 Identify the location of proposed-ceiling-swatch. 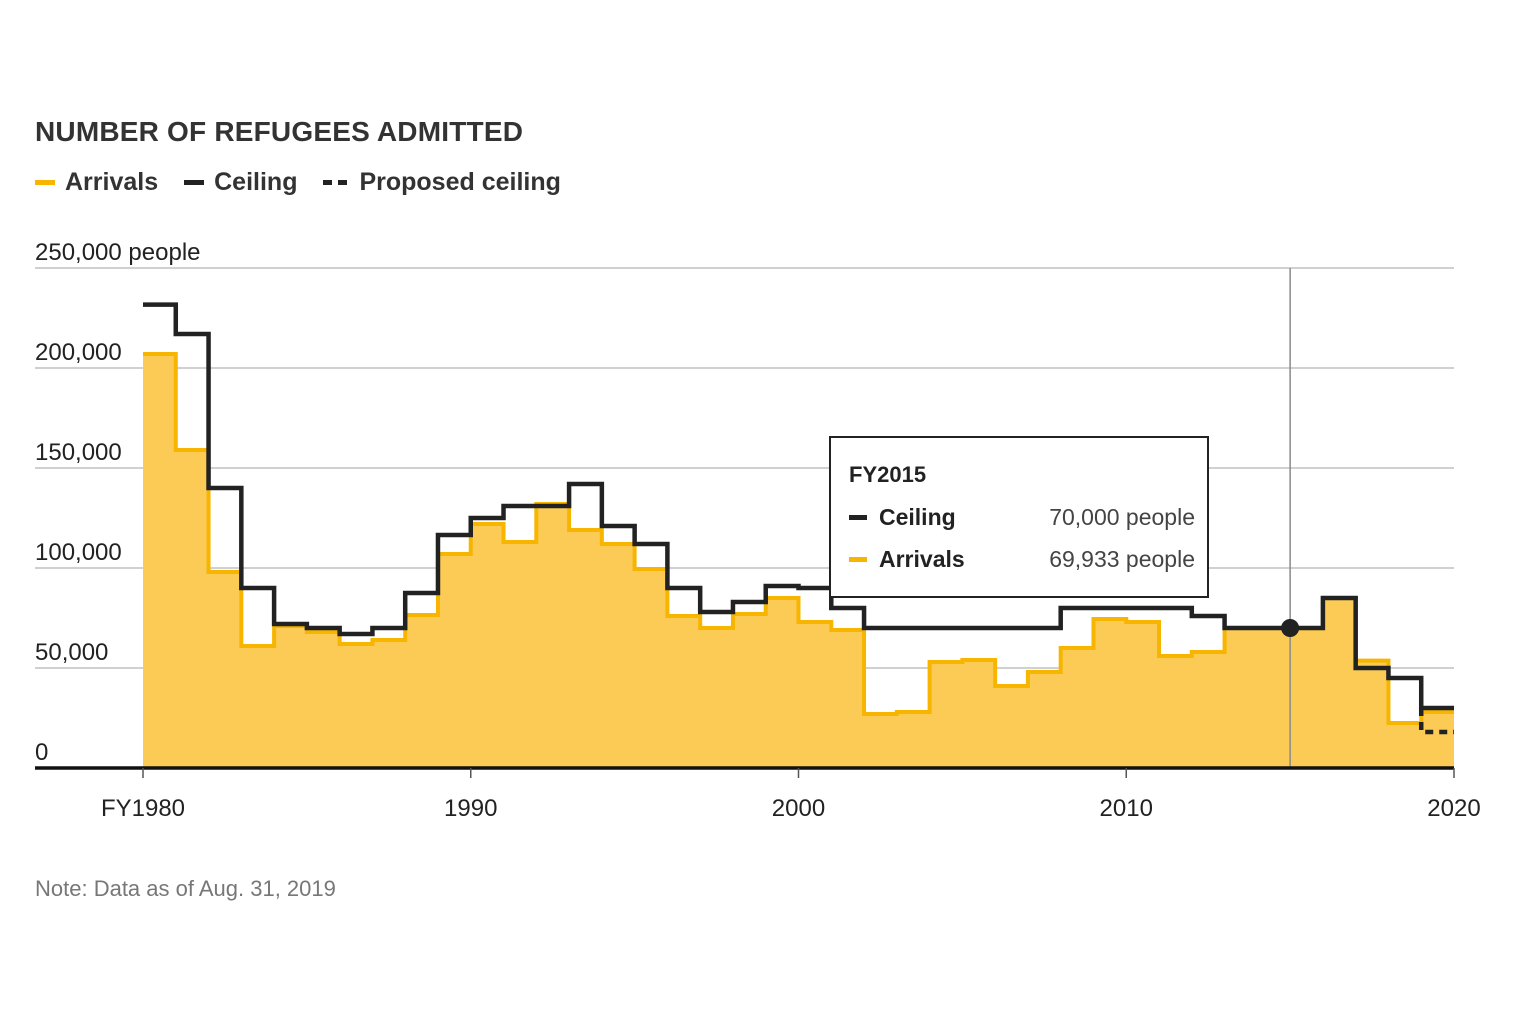
(335, 182).